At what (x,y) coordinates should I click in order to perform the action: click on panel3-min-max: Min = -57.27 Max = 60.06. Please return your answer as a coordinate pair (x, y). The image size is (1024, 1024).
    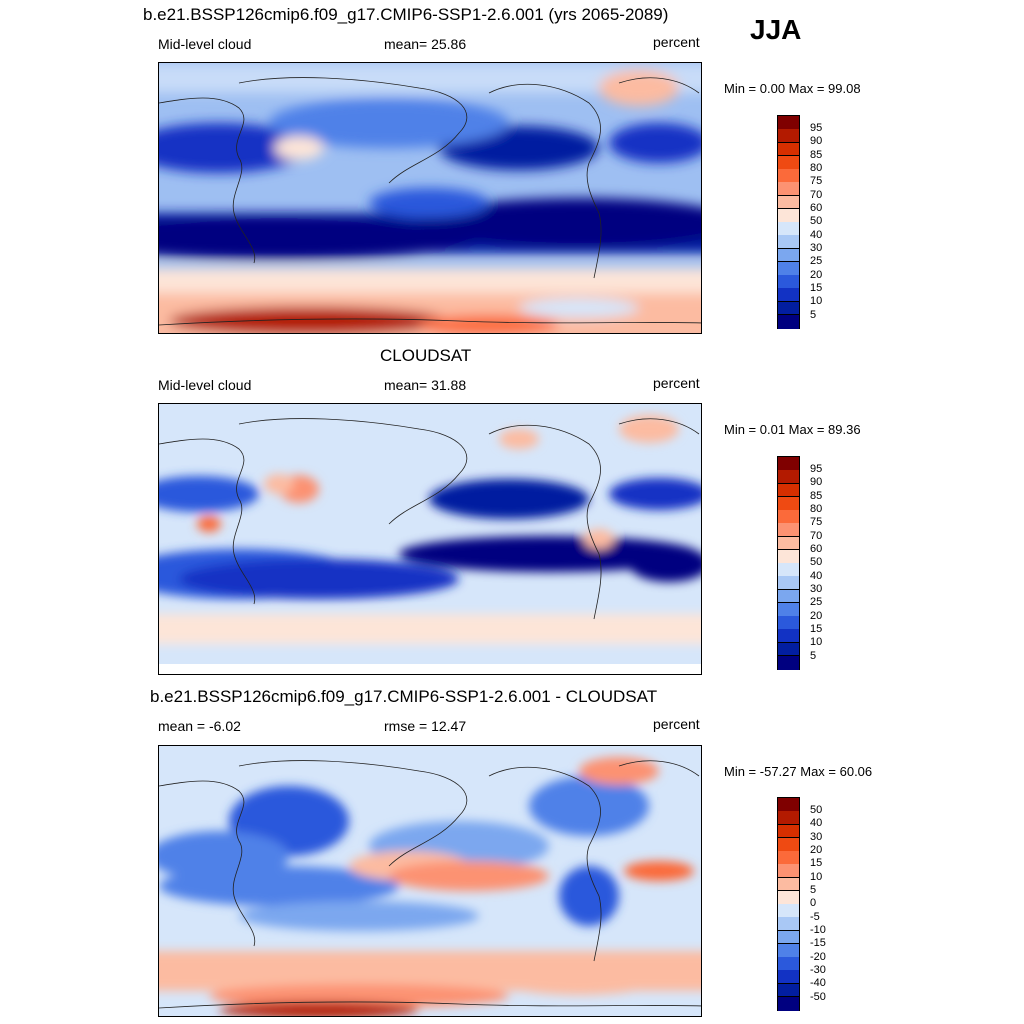
    Looking at the image, I should click on (798, 771).